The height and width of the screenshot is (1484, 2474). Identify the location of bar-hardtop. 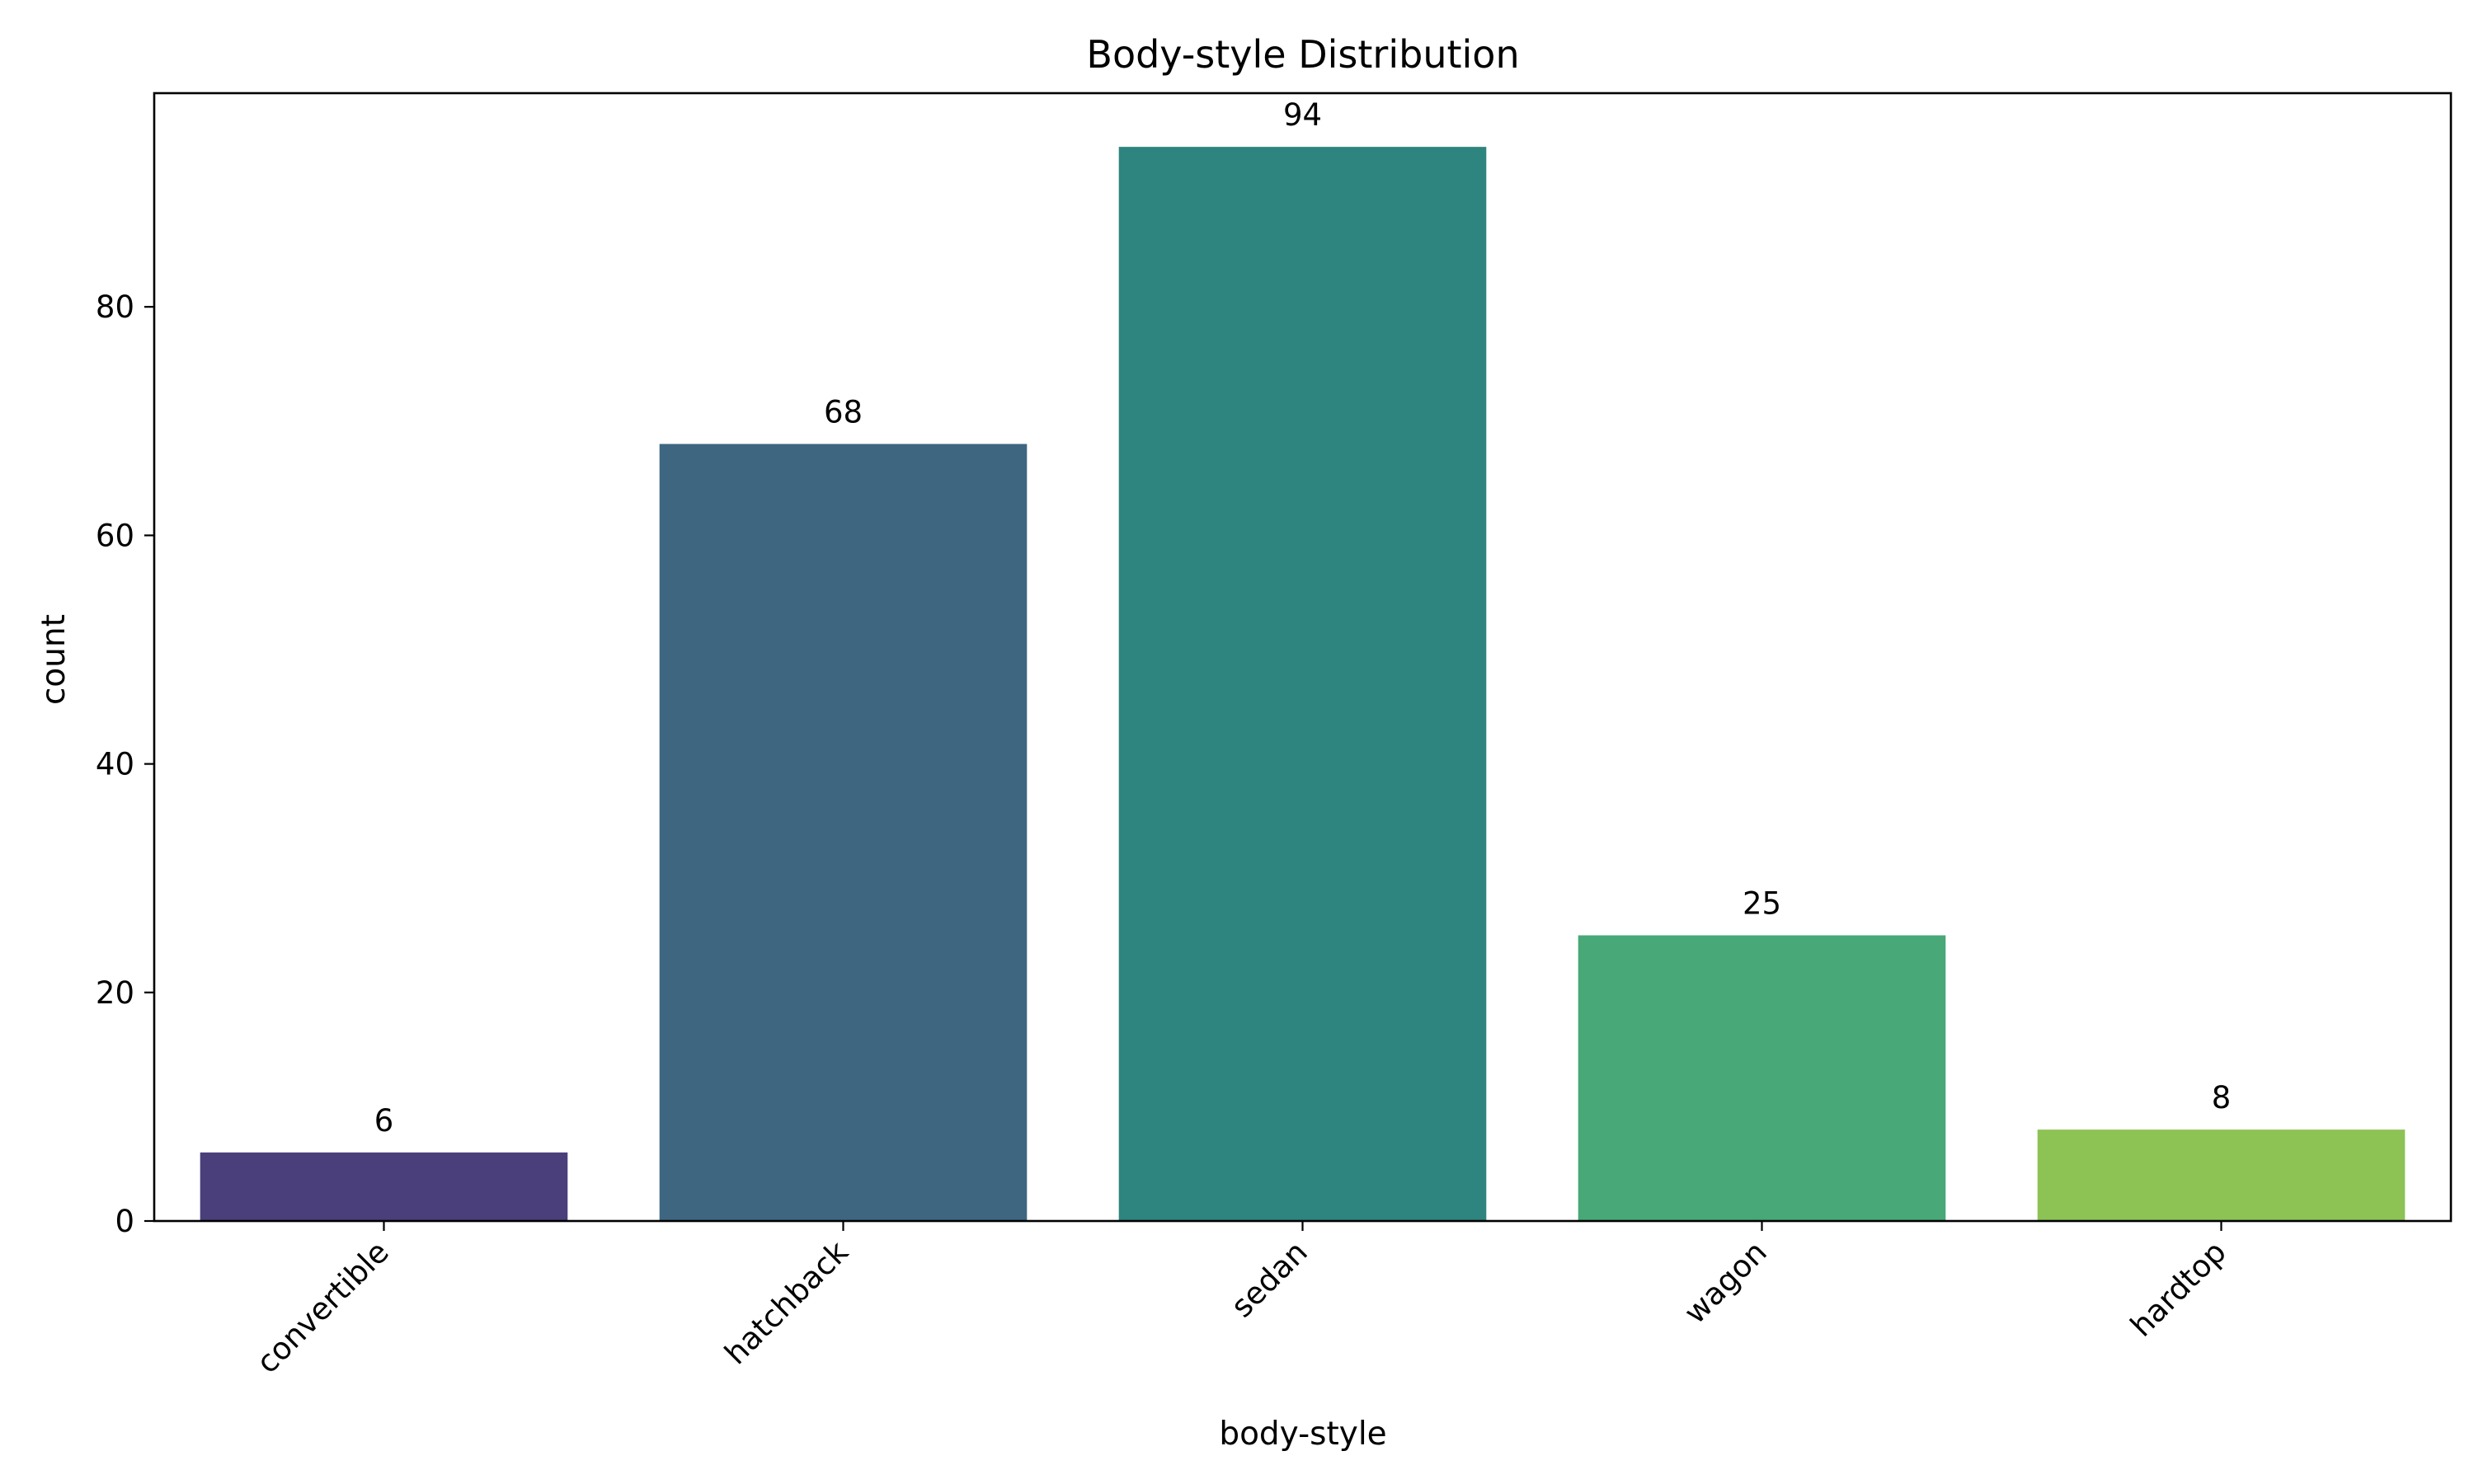
(2221, 1175).